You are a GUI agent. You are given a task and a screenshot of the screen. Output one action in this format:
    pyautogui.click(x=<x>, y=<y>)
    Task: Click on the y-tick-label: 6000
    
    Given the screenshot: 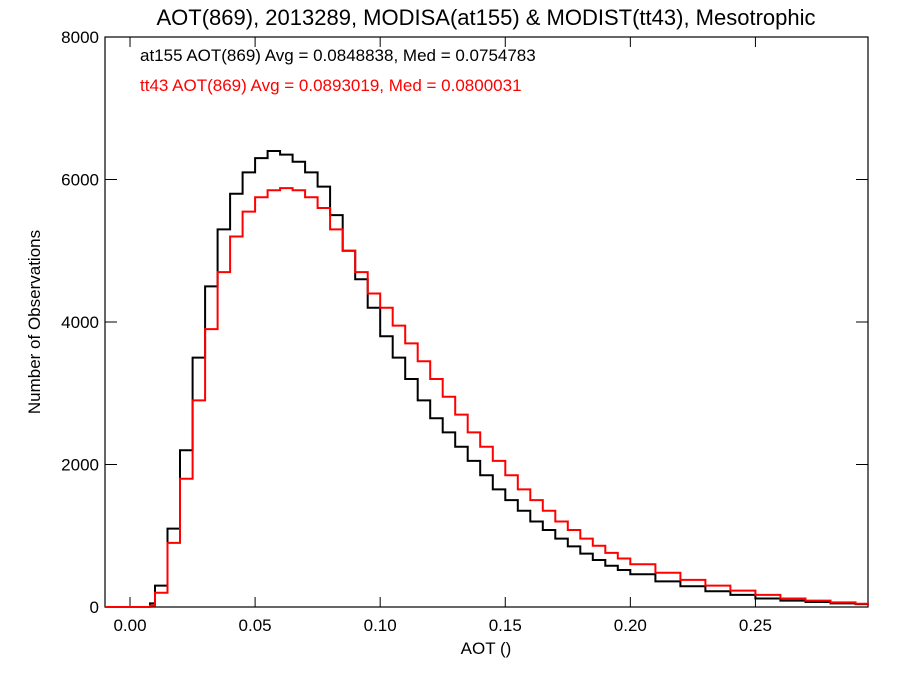 What is the action you would take?
    pyautogui.click(x=80, y=180)
    